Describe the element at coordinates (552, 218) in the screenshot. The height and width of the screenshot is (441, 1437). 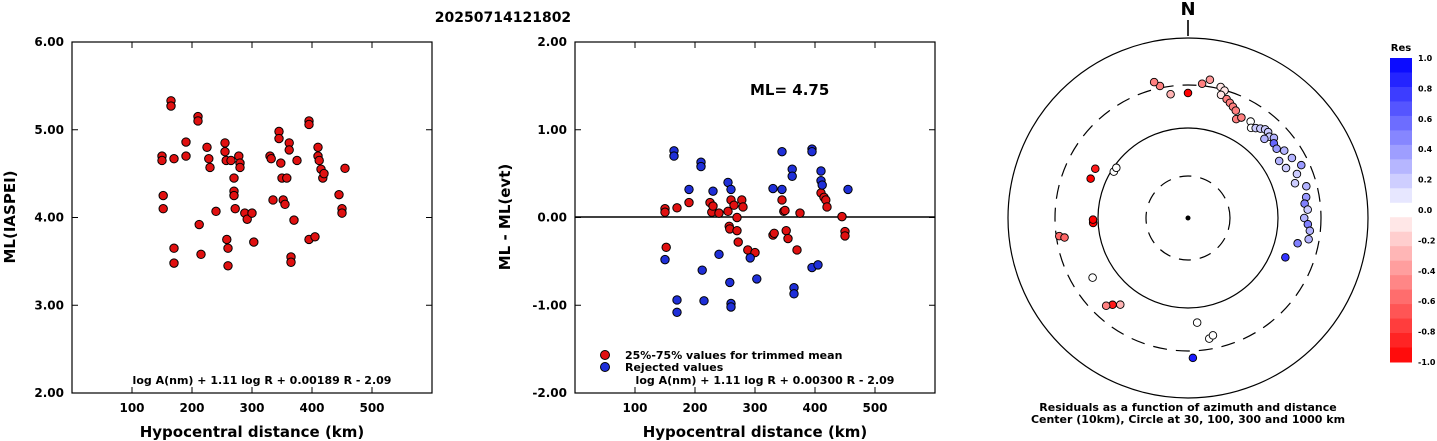
I see `middle-chart-y-tick-label: 0.00` at that location.